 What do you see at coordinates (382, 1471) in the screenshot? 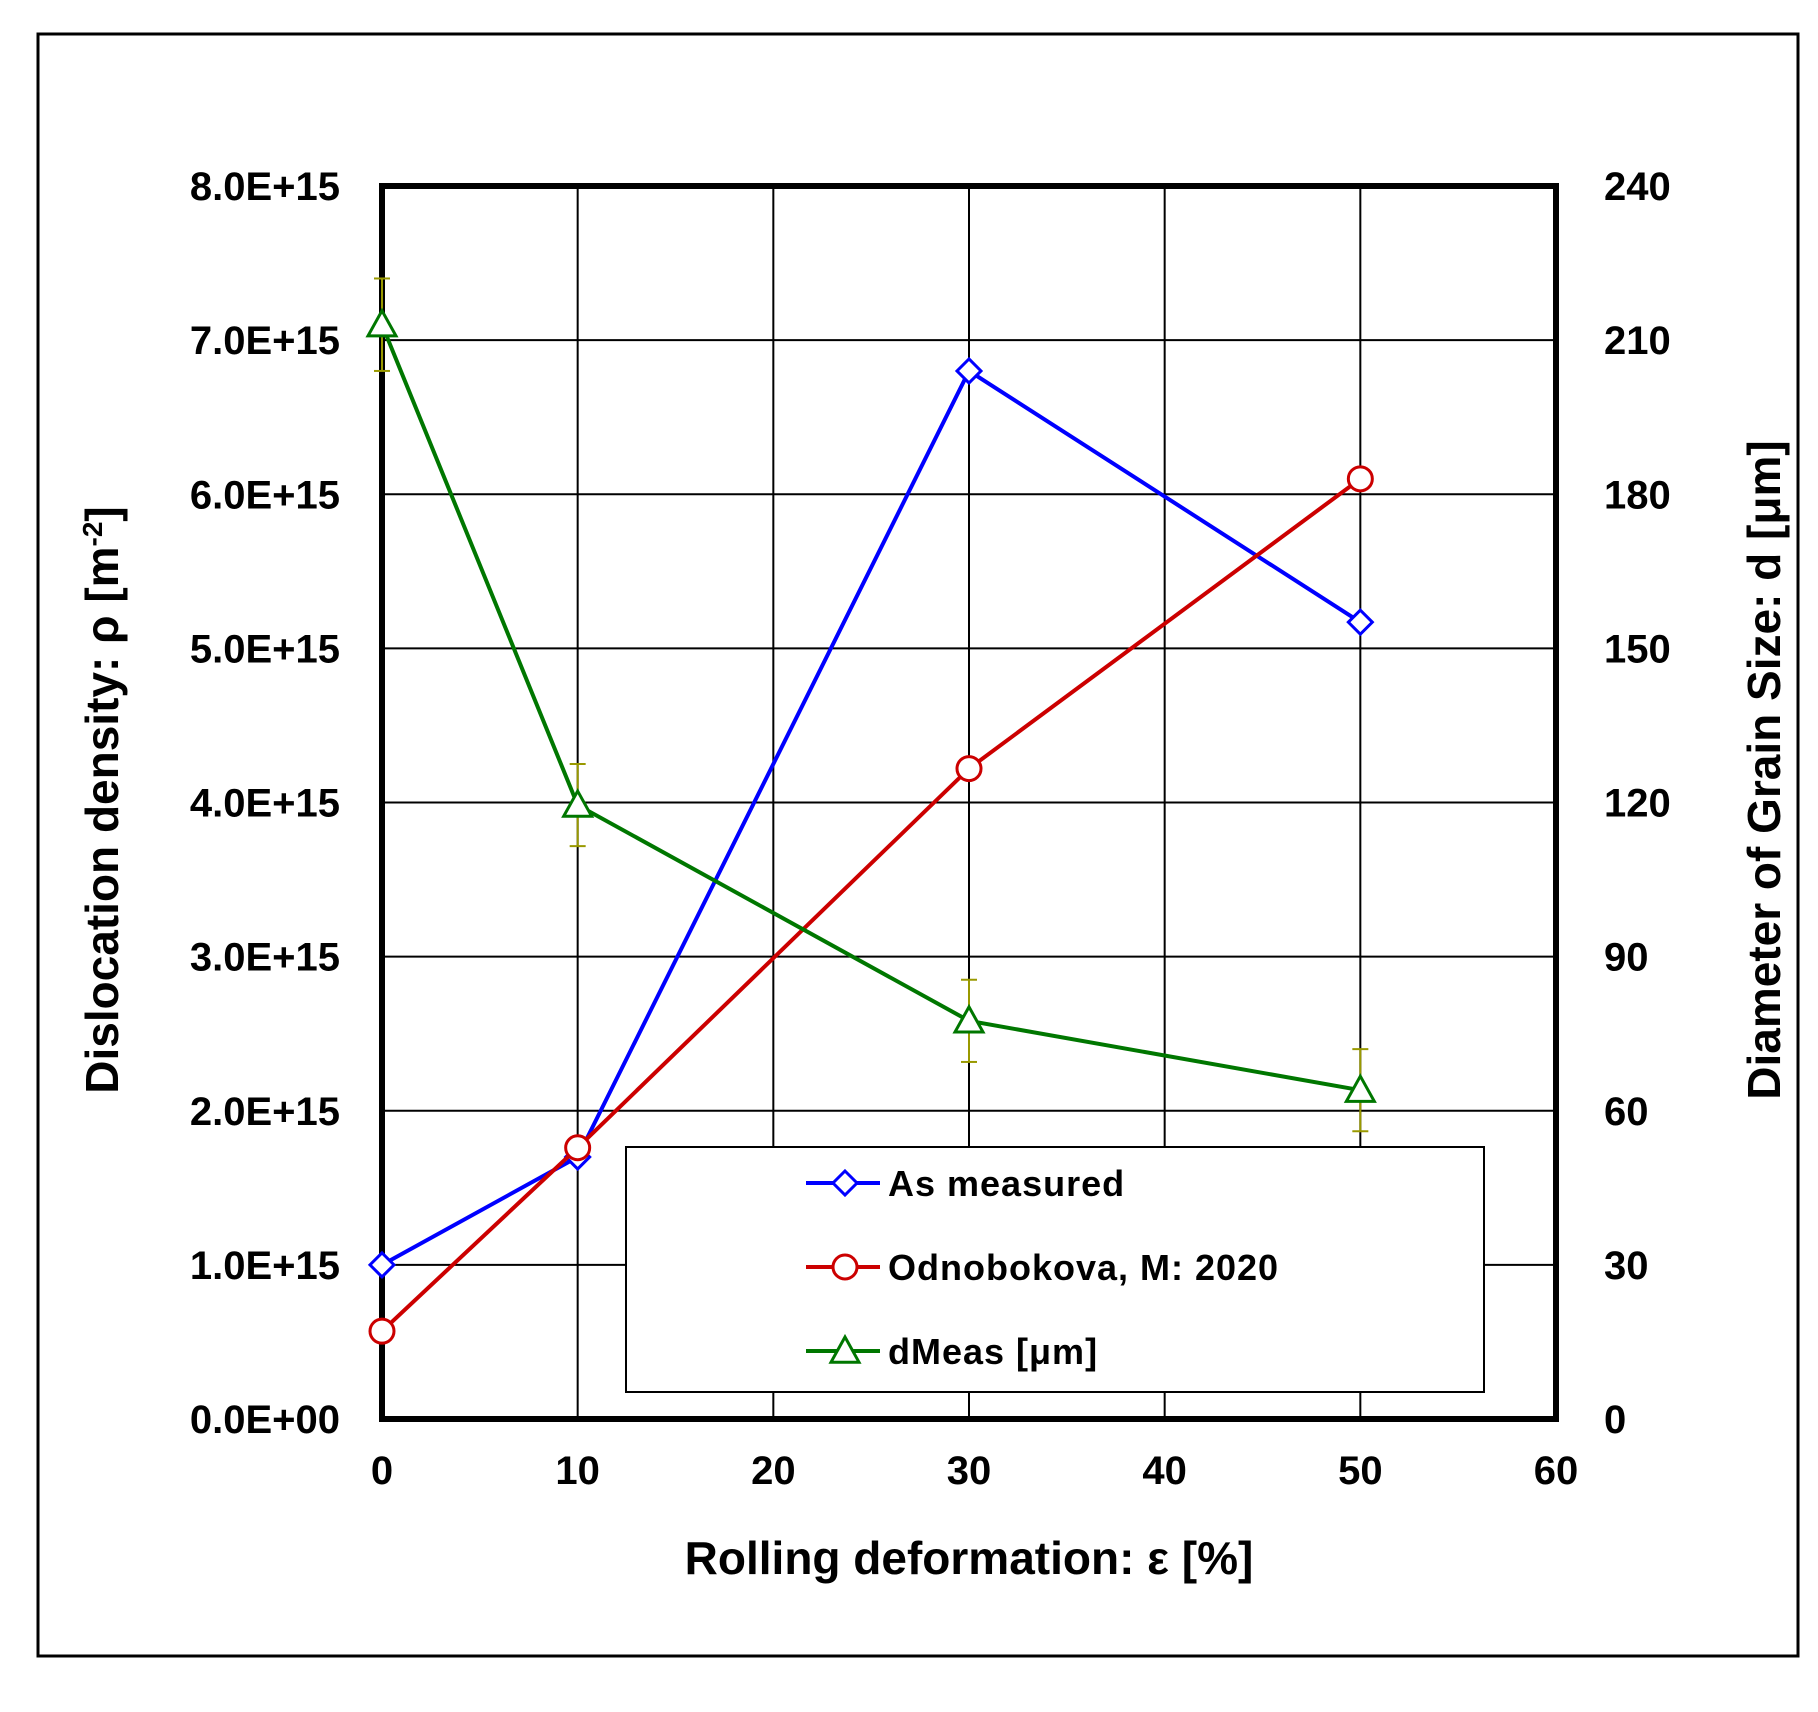
I see `x-tick-label: 0` at bounding box center [382, 1471].